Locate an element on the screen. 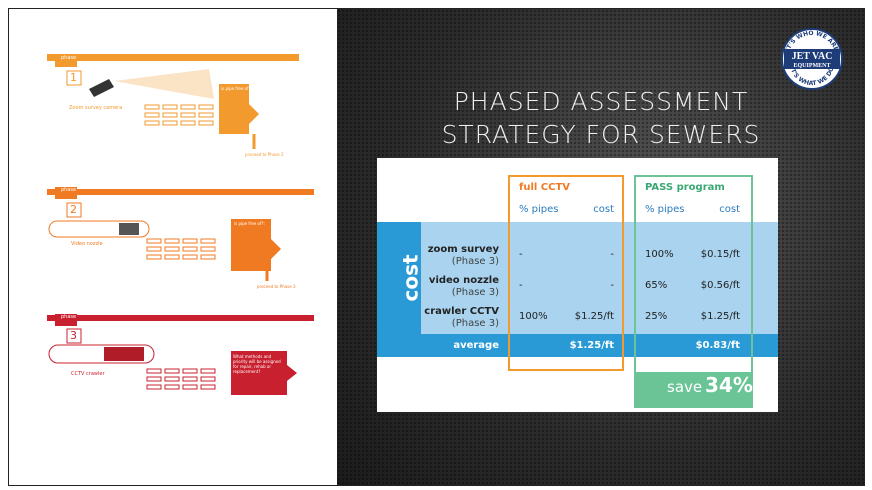 The width and height of the screenshot is (872, 490). nozzle-icon is located at coordinates (129, 229).